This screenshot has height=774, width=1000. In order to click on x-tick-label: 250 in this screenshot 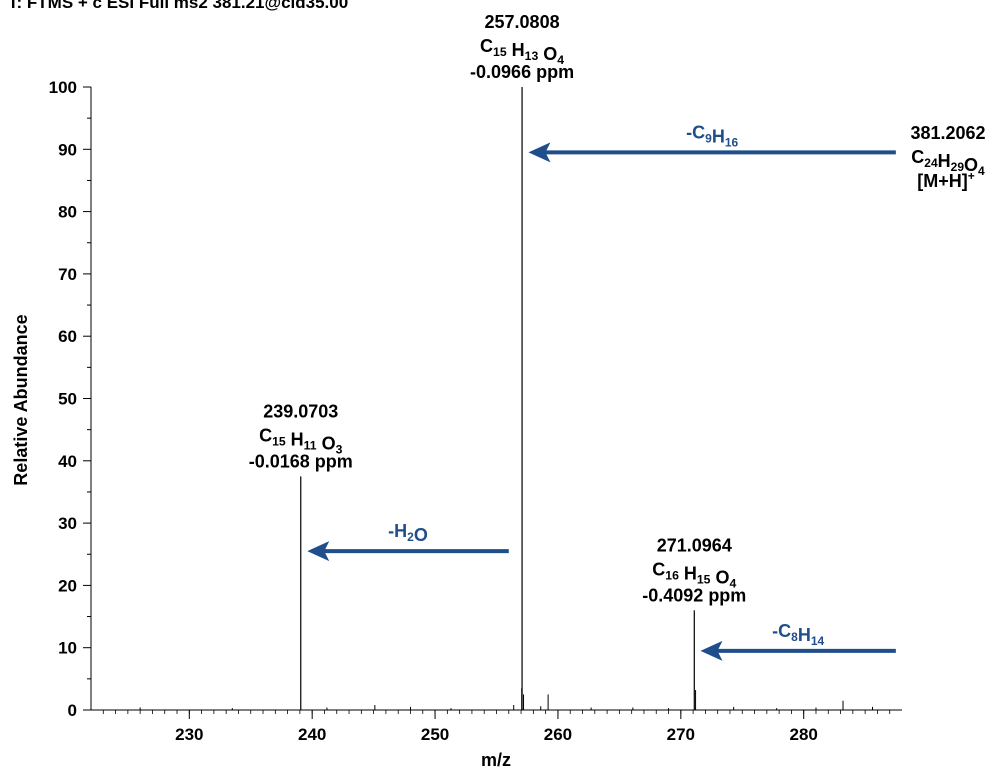, I will do `click(435, 734)`.